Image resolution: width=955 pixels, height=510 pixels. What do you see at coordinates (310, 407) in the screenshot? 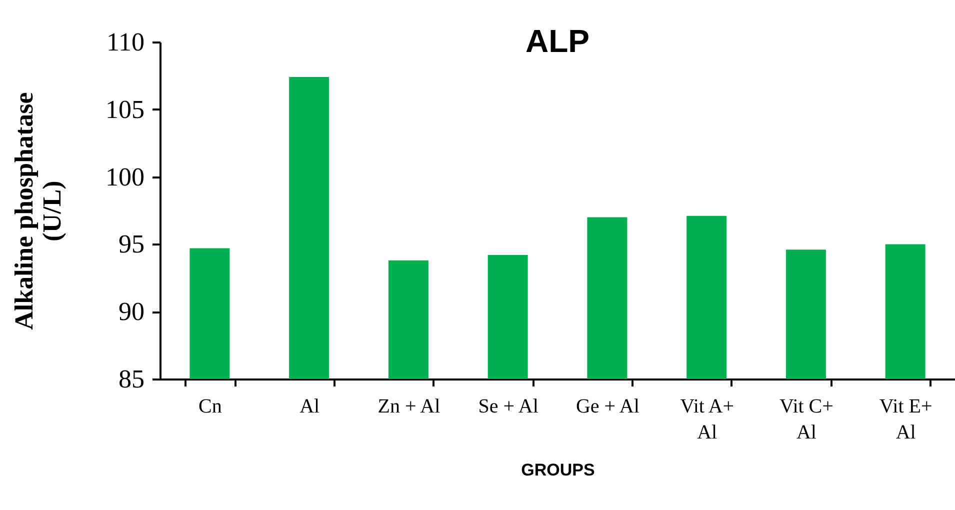
I see `x-tick-label: Al` at bounding box center [310, 407].